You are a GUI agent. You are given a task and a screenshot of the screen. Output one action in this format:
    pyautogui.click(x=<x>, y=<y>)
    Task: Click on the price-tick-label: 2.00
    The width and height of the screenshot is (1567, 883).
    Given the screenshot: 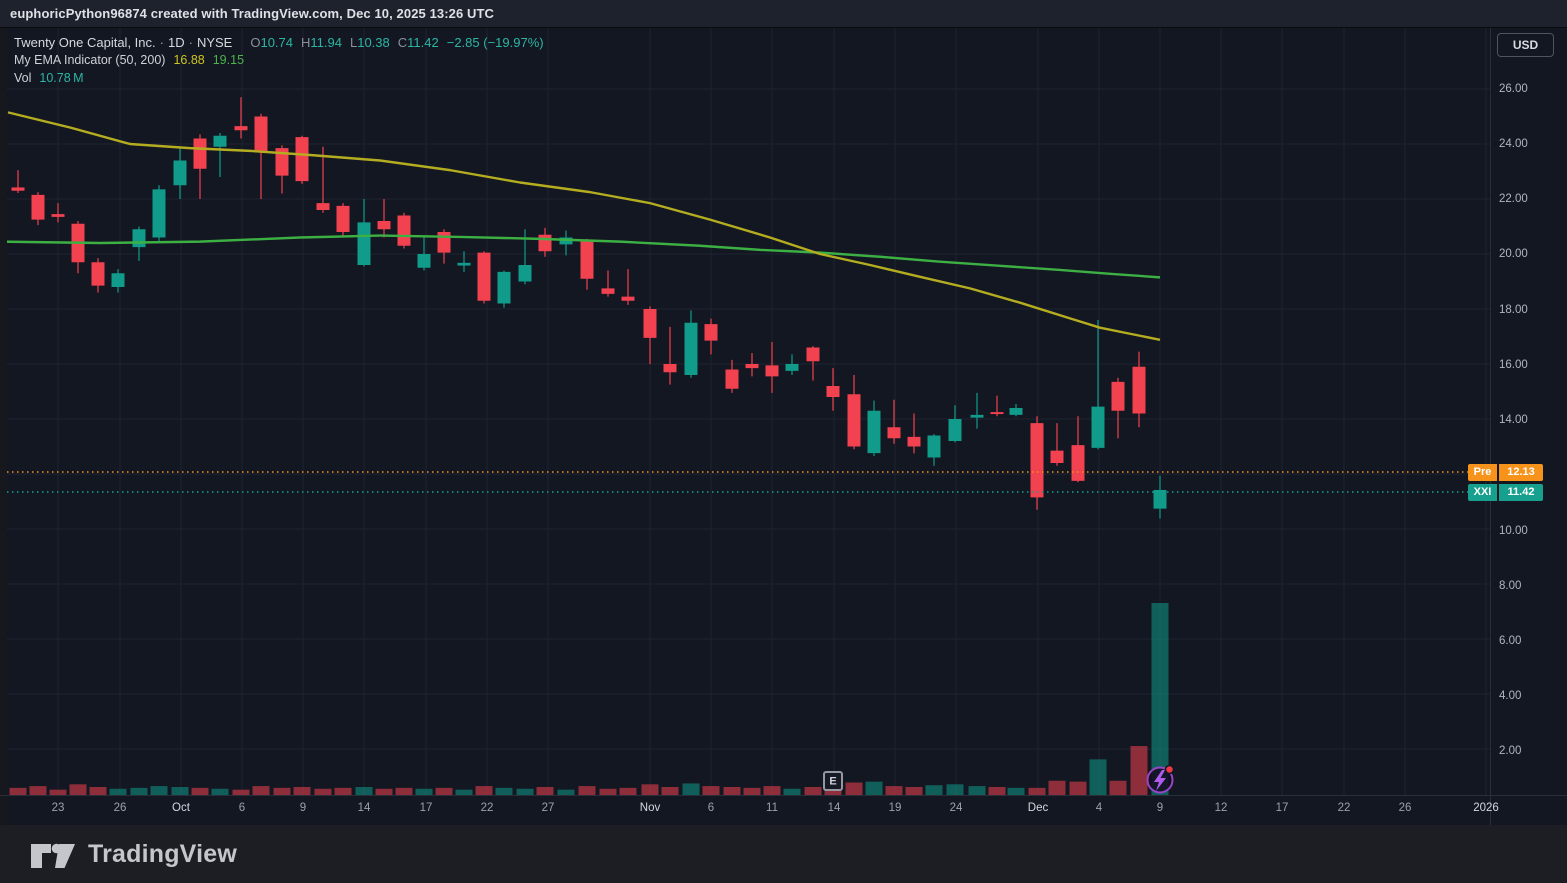 What is the action you would take?
    pyautogui.click(x=1510, y=751)
    